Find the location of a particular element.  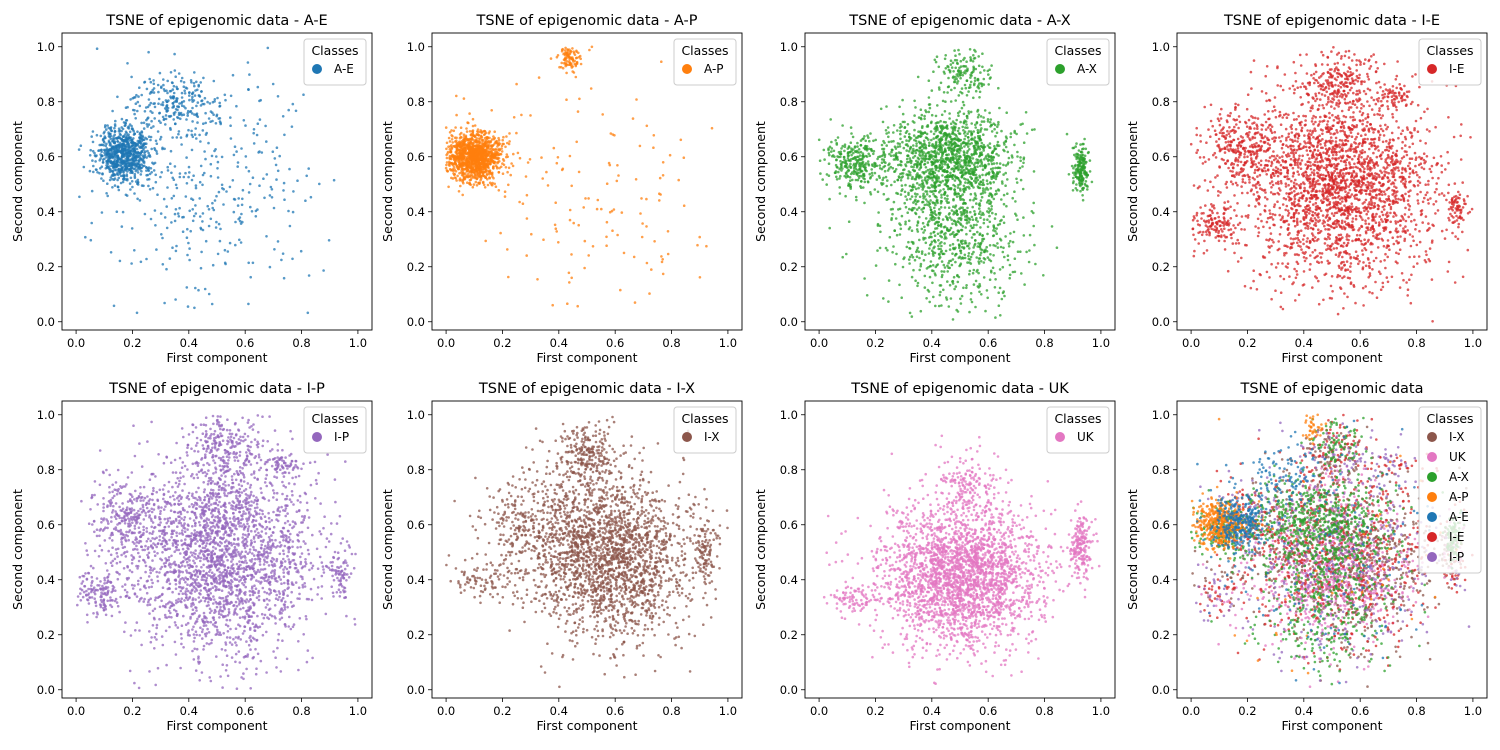

x-tick-label: 0.6 is located at coordinates (615, 343).